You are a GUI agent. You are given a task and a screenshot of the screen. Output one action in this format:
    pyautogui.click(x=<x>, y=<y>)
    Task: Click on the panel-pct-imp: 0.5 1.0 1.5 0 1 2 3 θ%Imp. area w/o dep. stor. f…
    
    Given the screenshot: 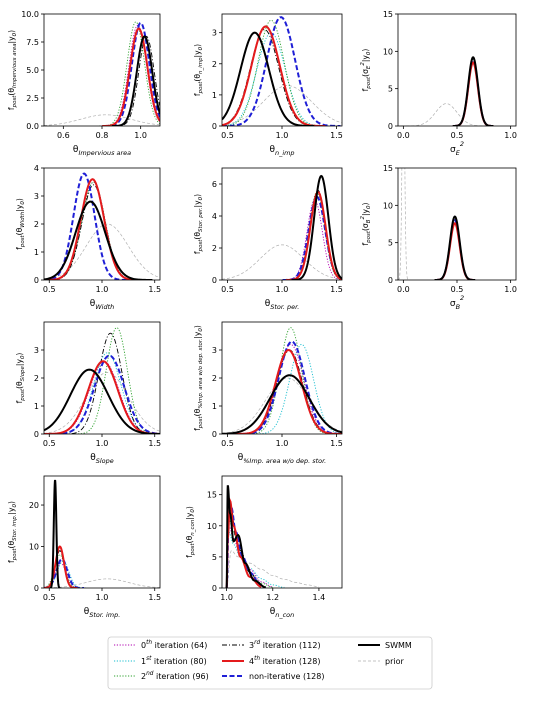 What is the action you would take?
    pyautogui.click(x=268, y=393)
    